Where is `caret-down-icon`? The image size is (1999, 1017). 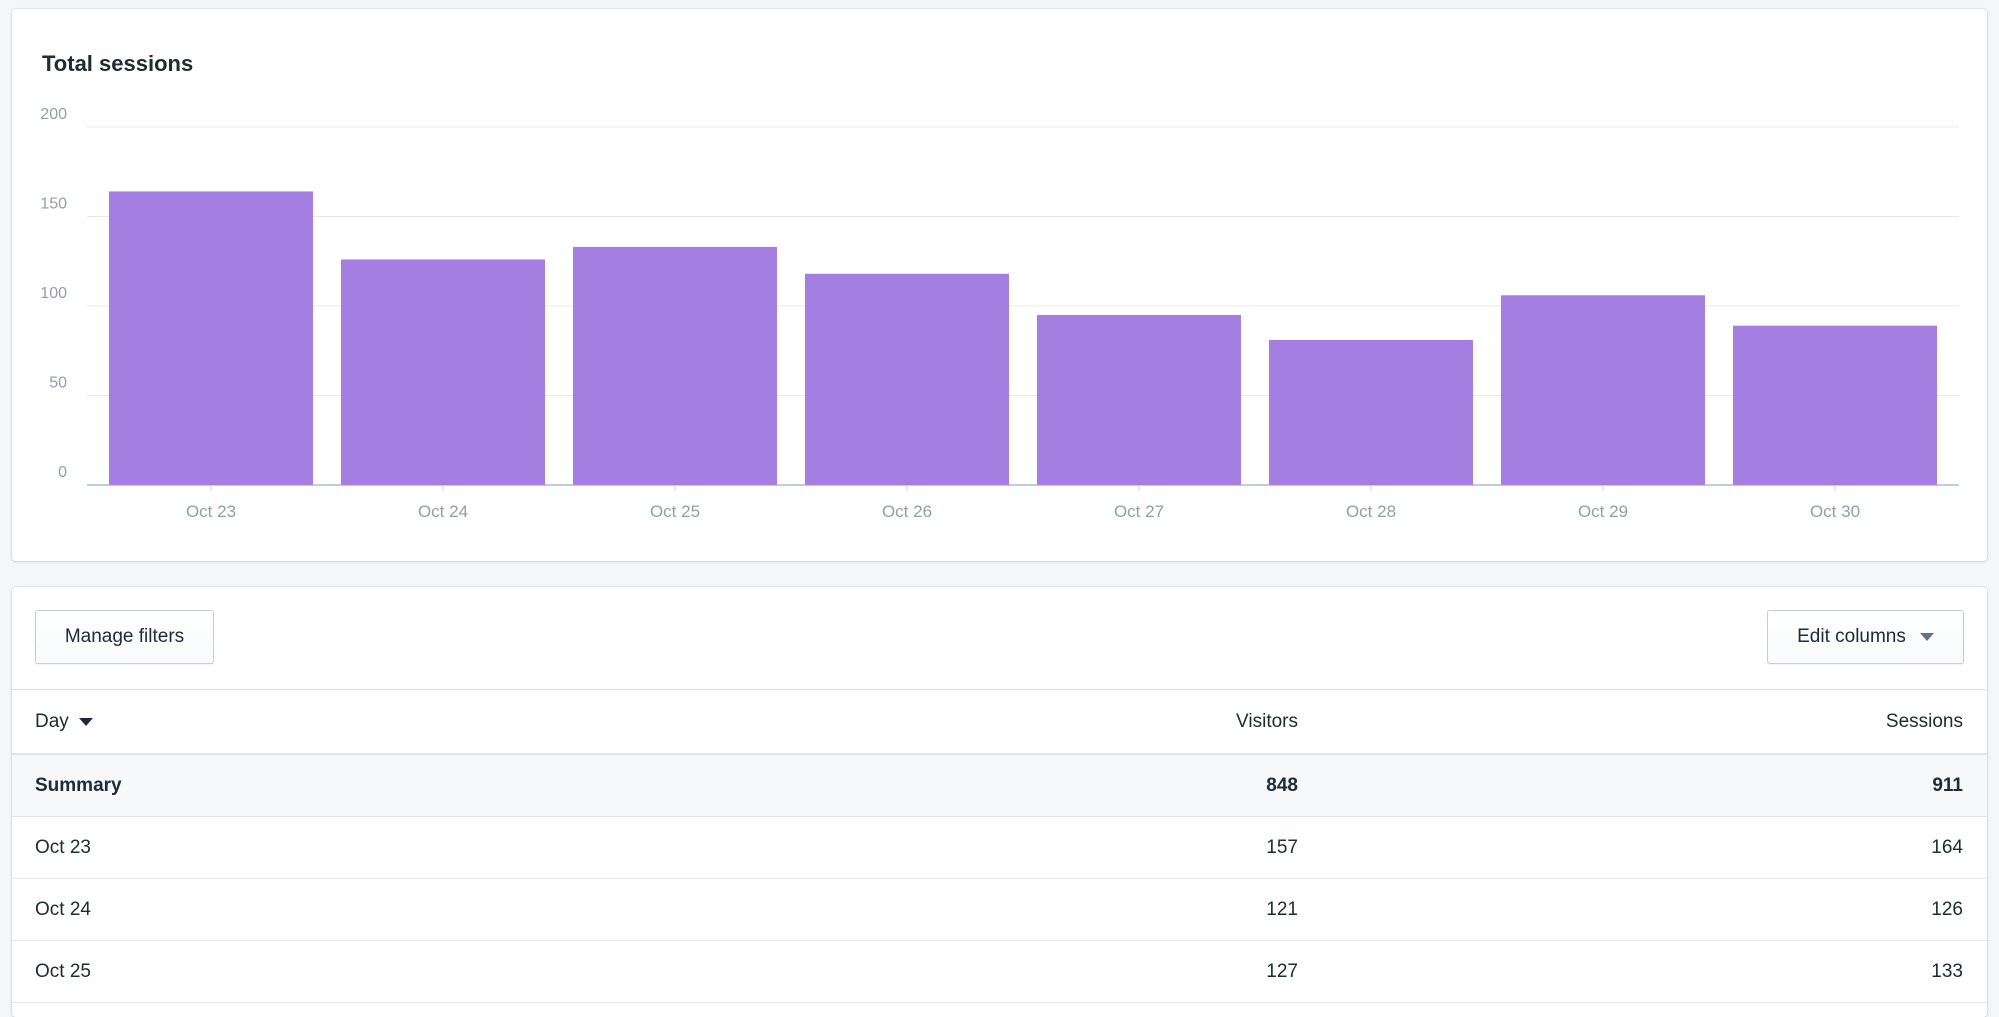
caret-down-icon is located at coordinates (1926, 637).